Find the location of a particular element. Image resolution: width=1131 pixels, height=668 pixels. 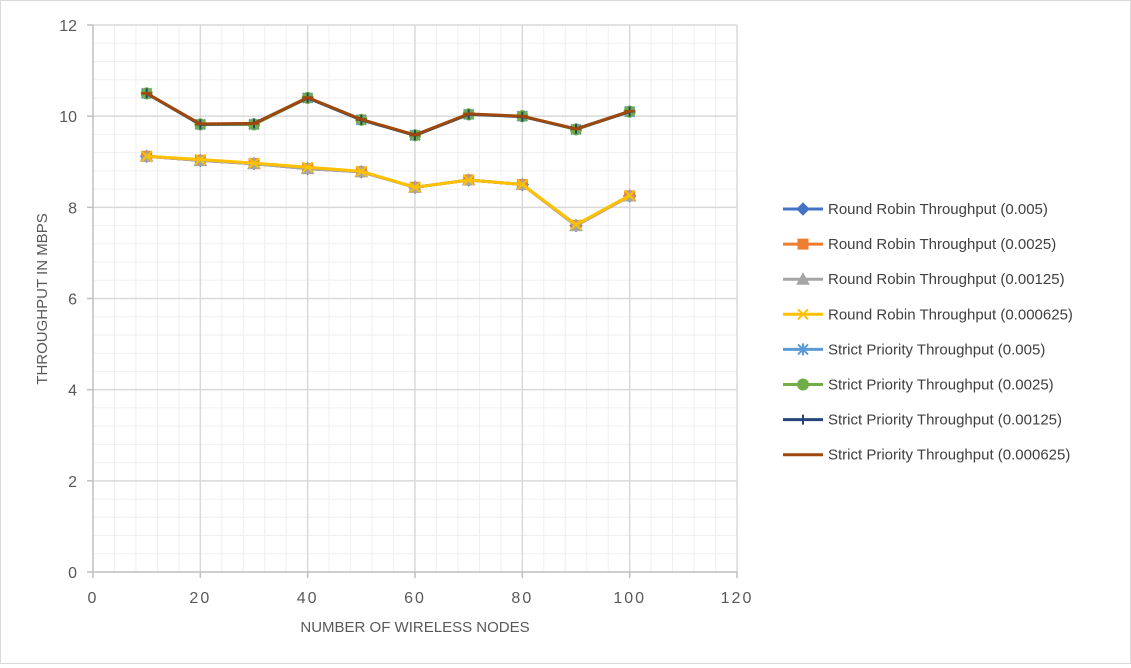

x-tick-label: 40 is located at coordinates (308, 598).